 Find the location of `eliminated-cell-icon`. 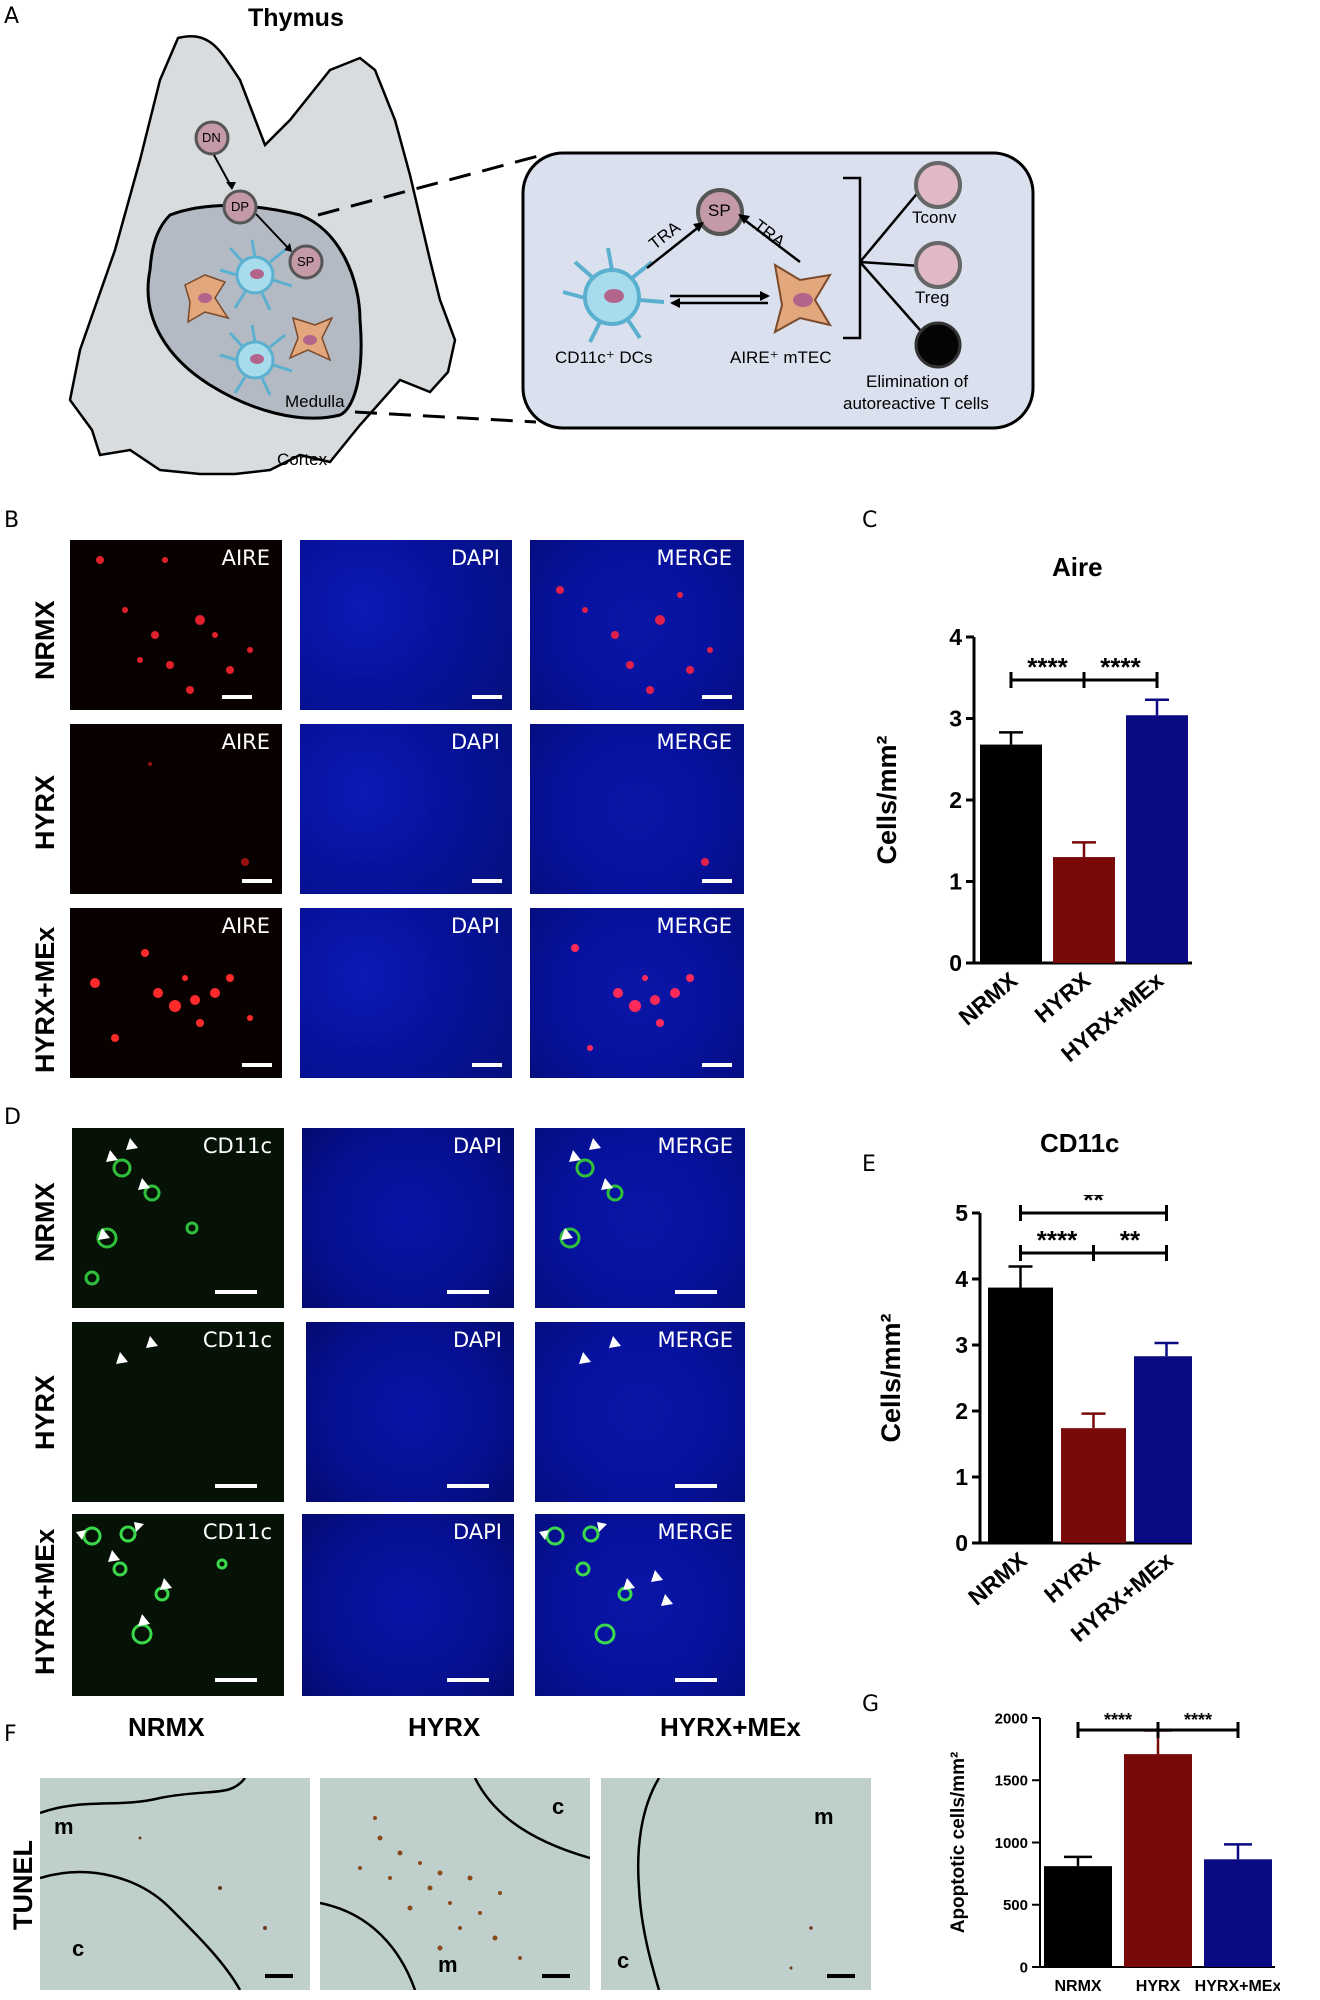

eliminated-cell-icon is located at coordinates (938, 345).